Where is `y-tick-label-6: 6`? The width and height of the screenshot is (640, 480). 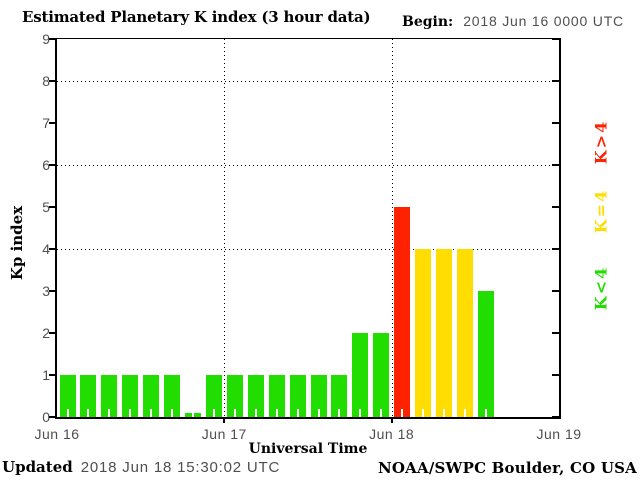
y-tick-label-6: 6 is located at coordinates (46, 165).